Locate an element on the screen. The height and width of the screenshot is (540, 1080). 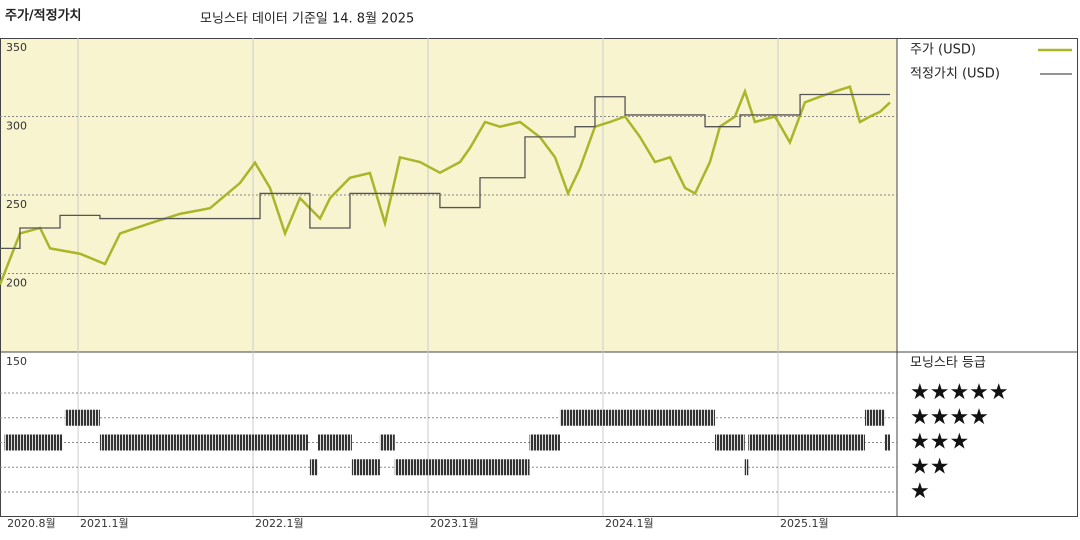
ratings-title: 모닝스타 등급 is located at coordinates (948, 363).